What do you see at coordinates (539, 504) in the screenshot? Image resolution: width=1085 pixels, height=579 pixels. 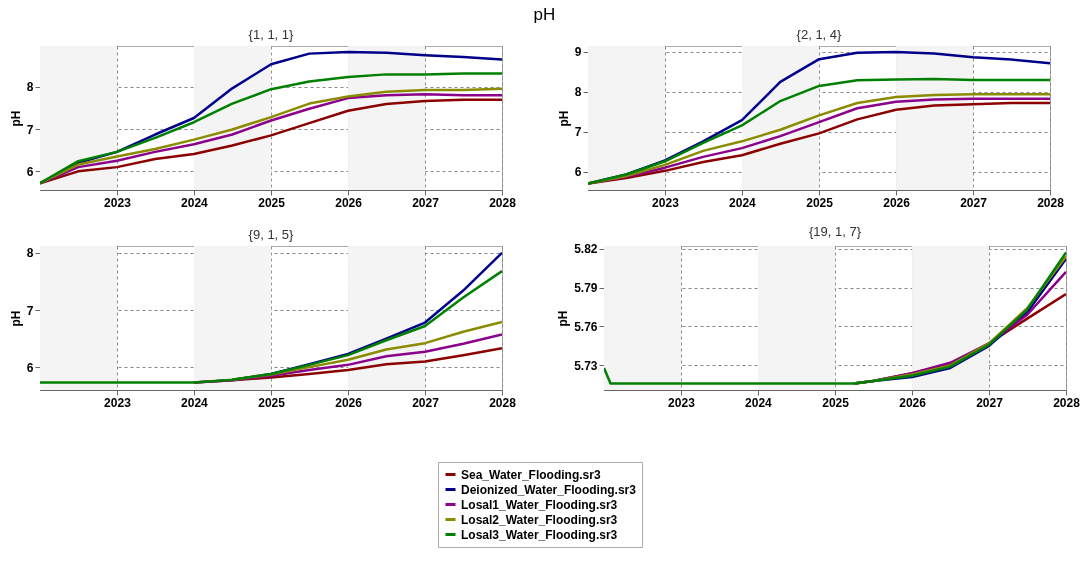 I see `legend-label: Losal1_Water_Flooding.sr3` at bounding box center [539, 504].